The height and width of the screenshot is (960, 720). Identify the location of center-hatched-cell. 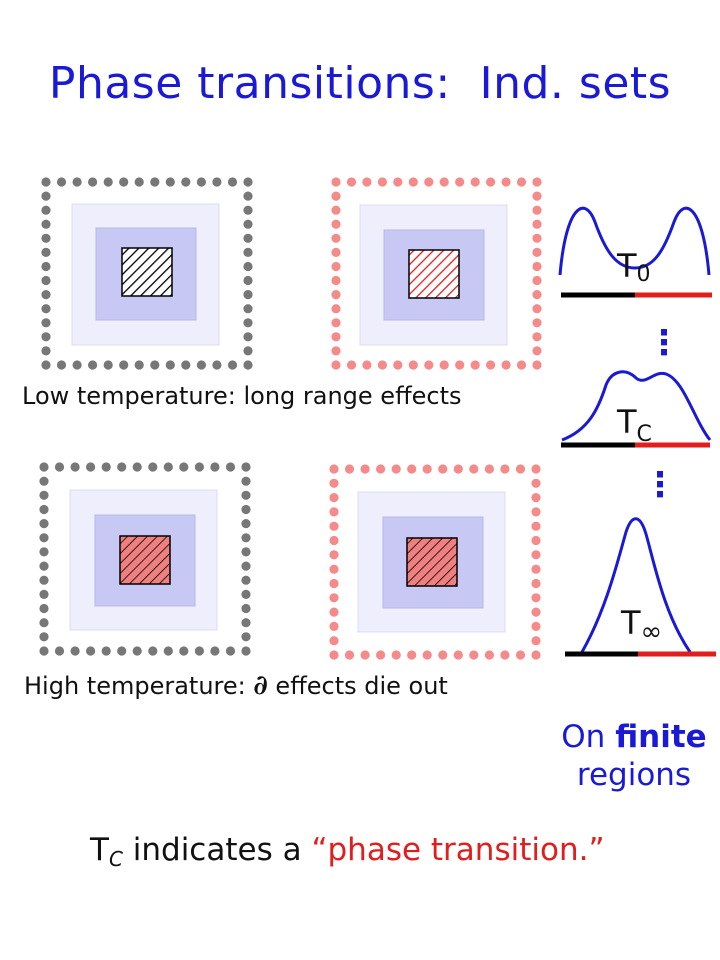
(147, 272).